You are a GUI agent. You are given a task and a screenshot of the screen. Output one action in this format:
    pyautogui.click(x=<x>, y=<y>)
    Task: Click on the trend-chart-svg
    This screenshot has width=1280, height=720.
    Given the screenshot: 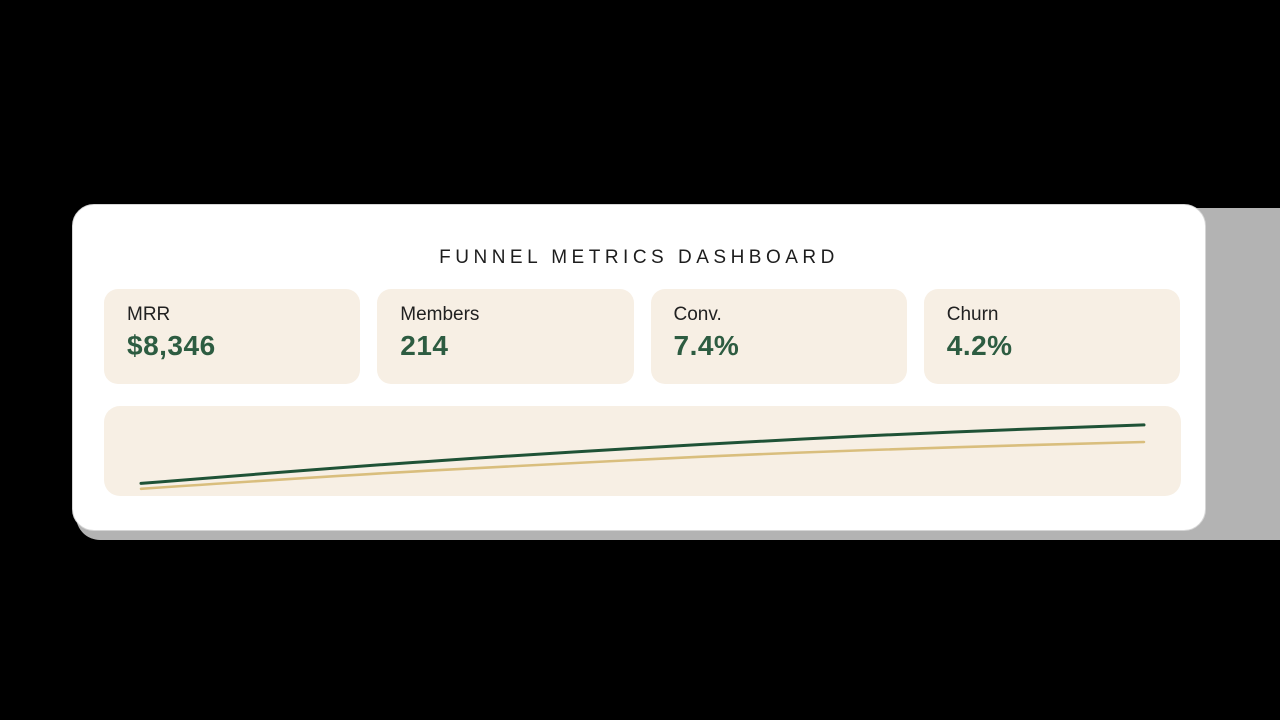 What is the action you would take?
    pyautogui.click(x=642, y=457)
    